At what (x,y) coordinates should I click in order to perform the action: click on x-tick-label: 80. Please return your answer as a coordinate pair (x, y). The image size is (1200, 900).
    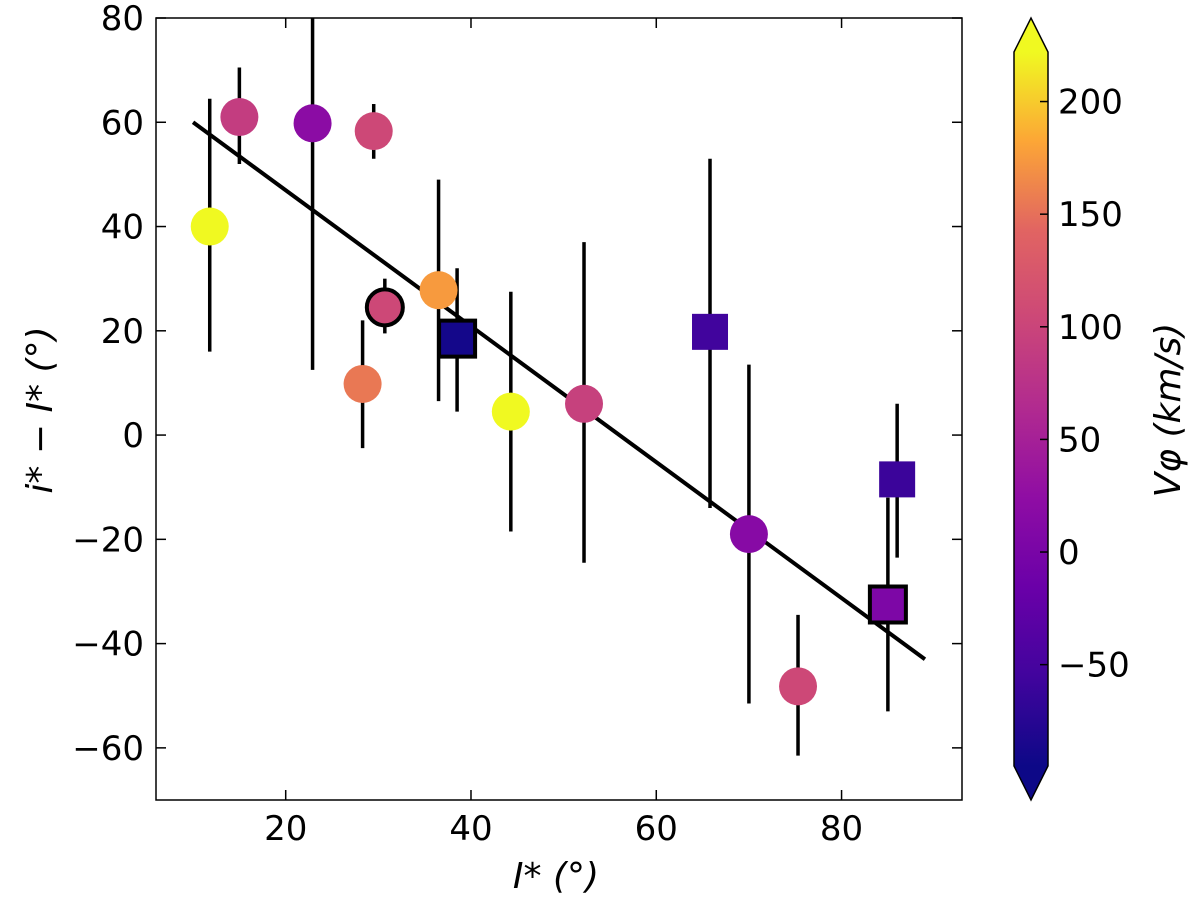
    Looking at the image, I should click on (841, 829).